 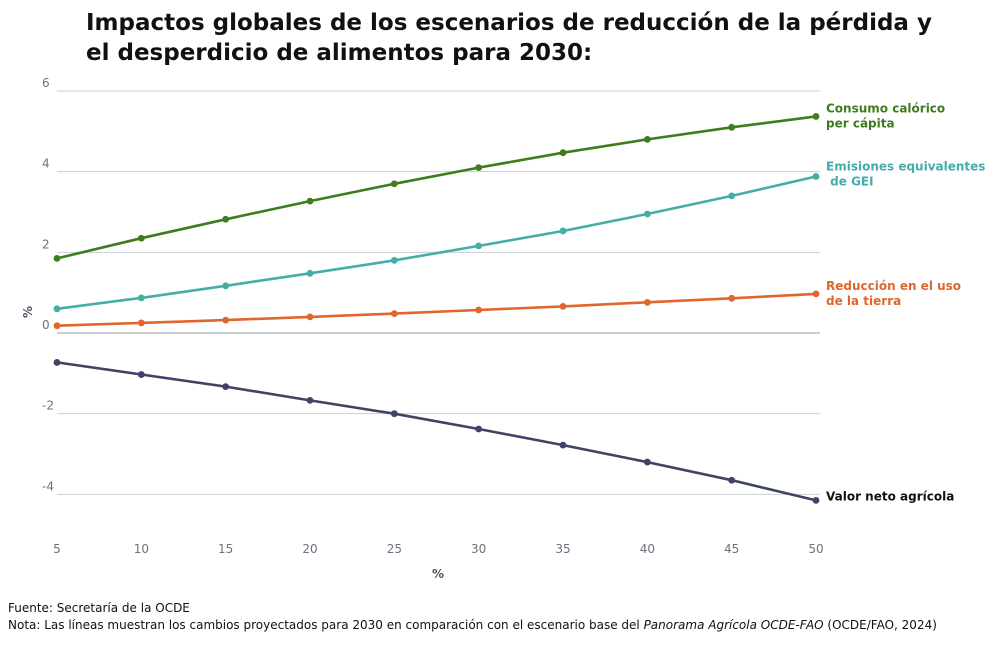 What do you see at coordinates (733, 625) in the screenshot?
I see `note-publication-title: Panorama Agrícola OCDE-FAO` at bounding box center [733, 625].